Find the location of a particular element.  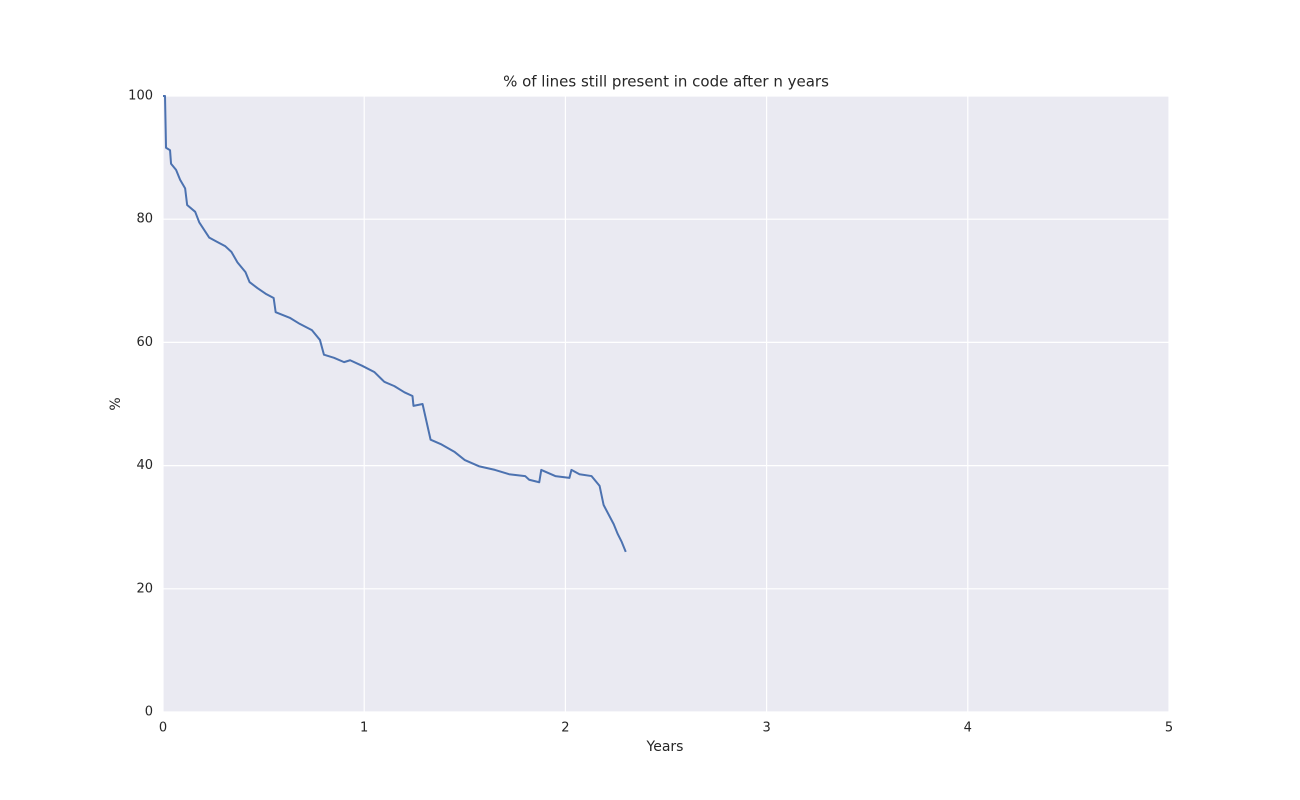

x-tick-label: 4 is located at coordinates (968, 728).